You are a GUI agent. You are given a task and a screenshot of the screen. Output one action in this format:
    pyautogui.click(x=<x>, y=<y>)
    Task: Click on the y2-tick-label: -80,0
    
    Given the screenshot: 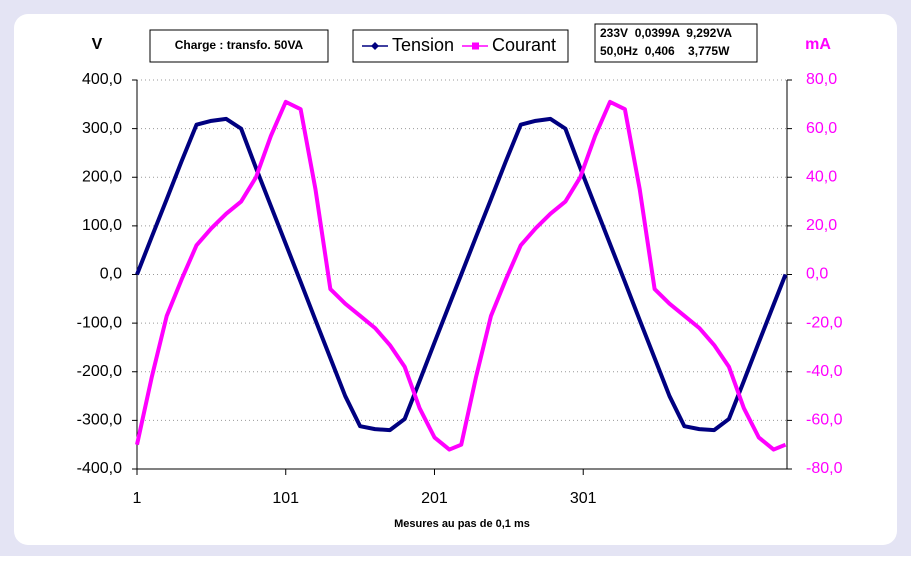 What is the action you would take?
    pyautogui.click(x=824, y=468)
    